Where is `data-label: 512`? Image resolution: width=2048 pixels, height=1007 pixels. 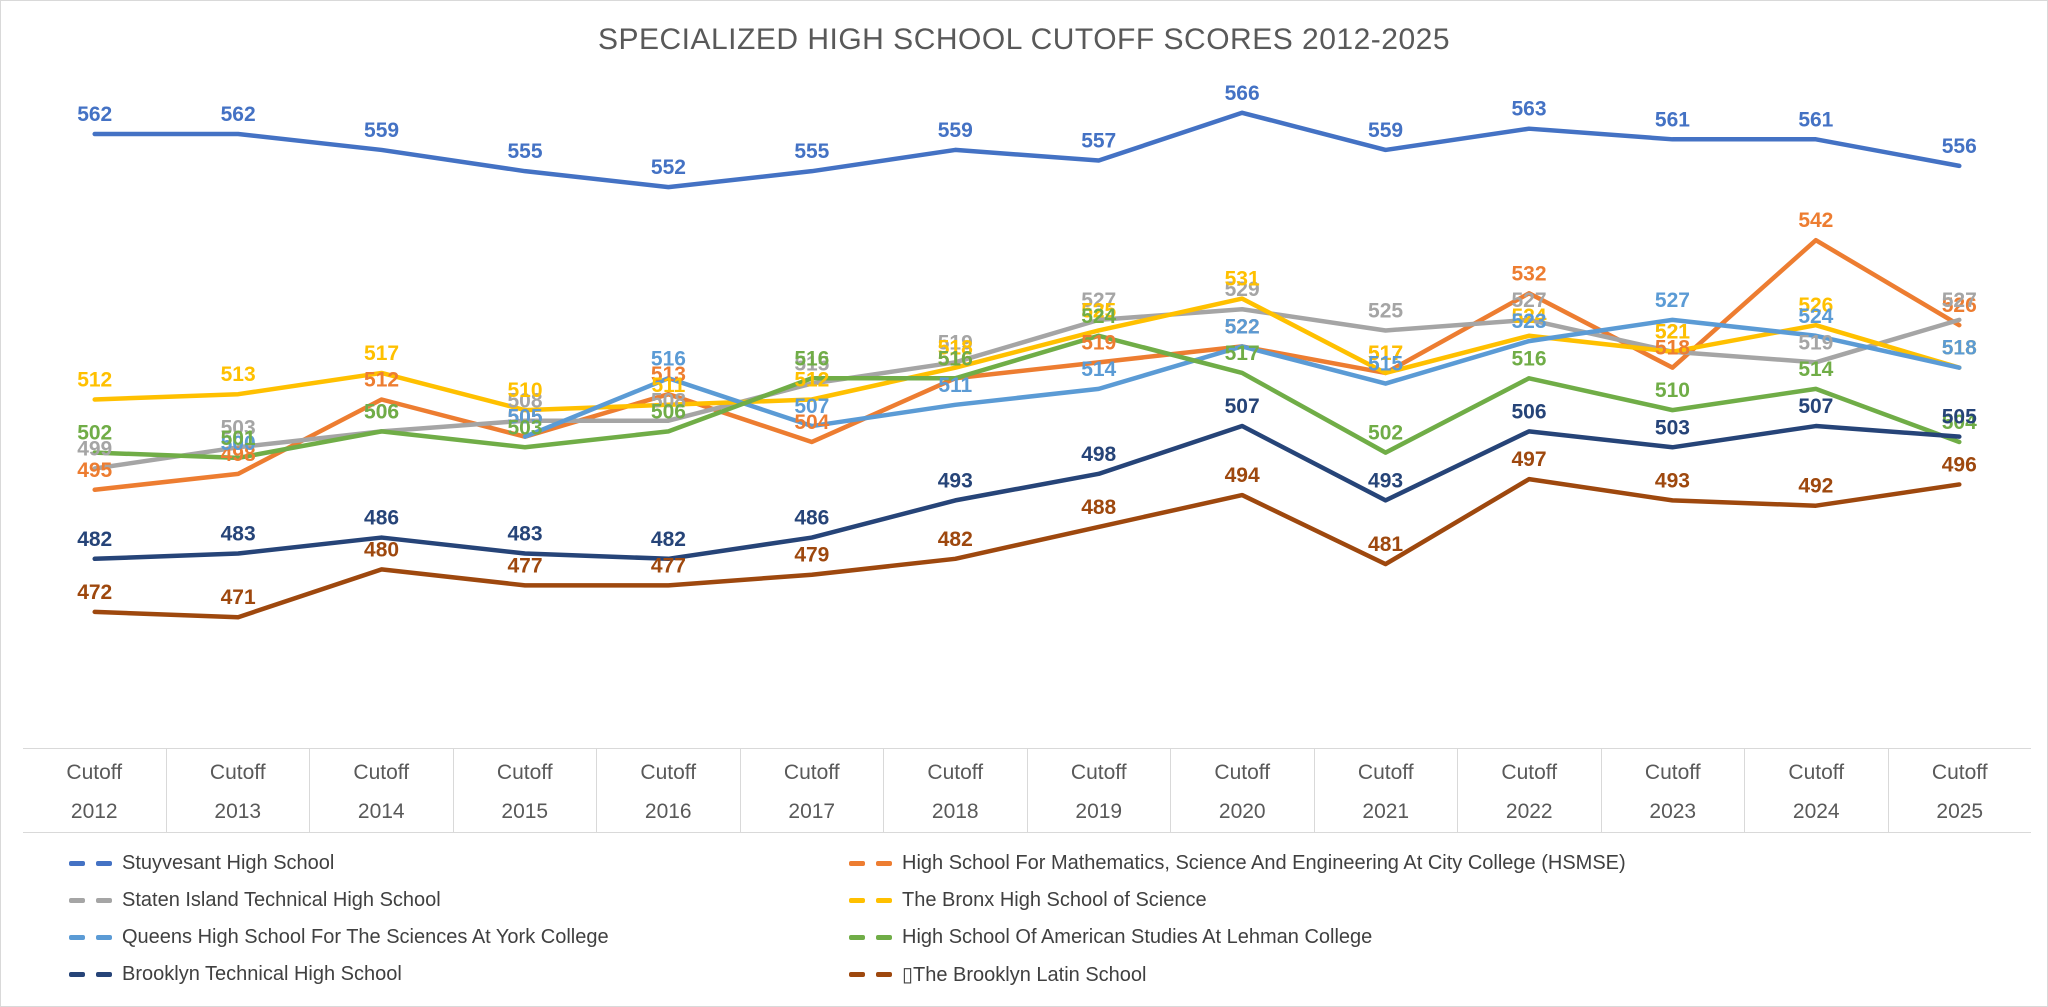
data-label: 512 is located at coordinates (381, 380).